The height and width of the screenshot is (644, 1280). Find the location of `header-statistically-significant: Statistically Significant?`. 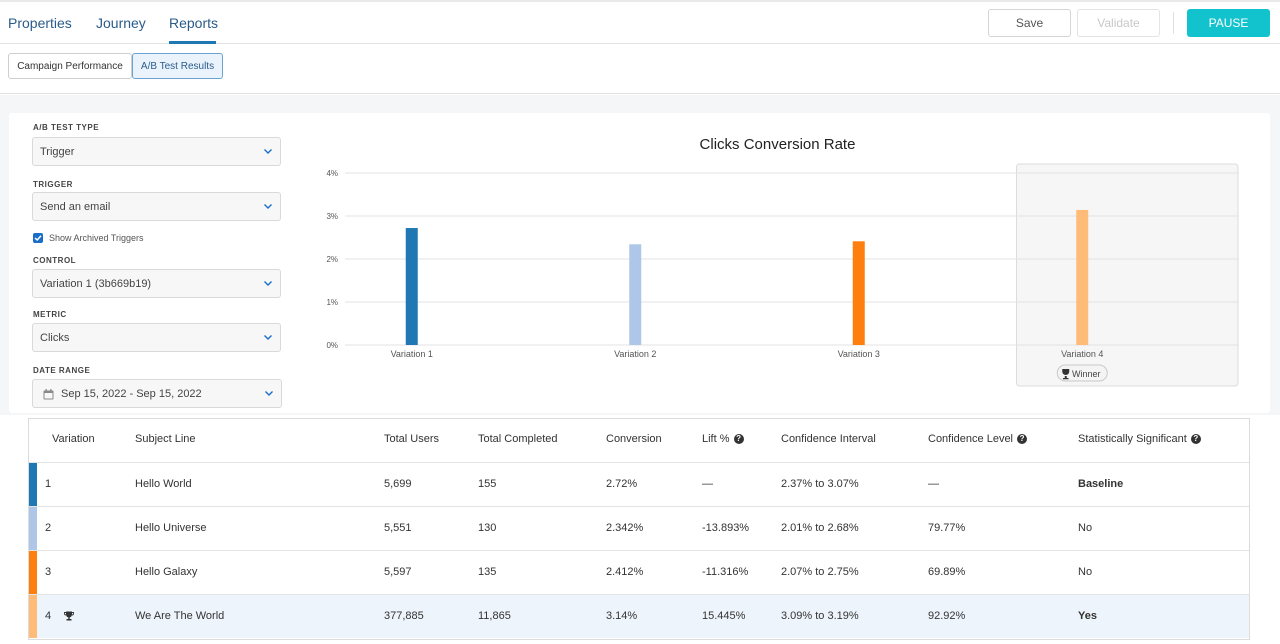

header-statistically-significant: Statistically Significant? is located at coordinates (1139, 439).